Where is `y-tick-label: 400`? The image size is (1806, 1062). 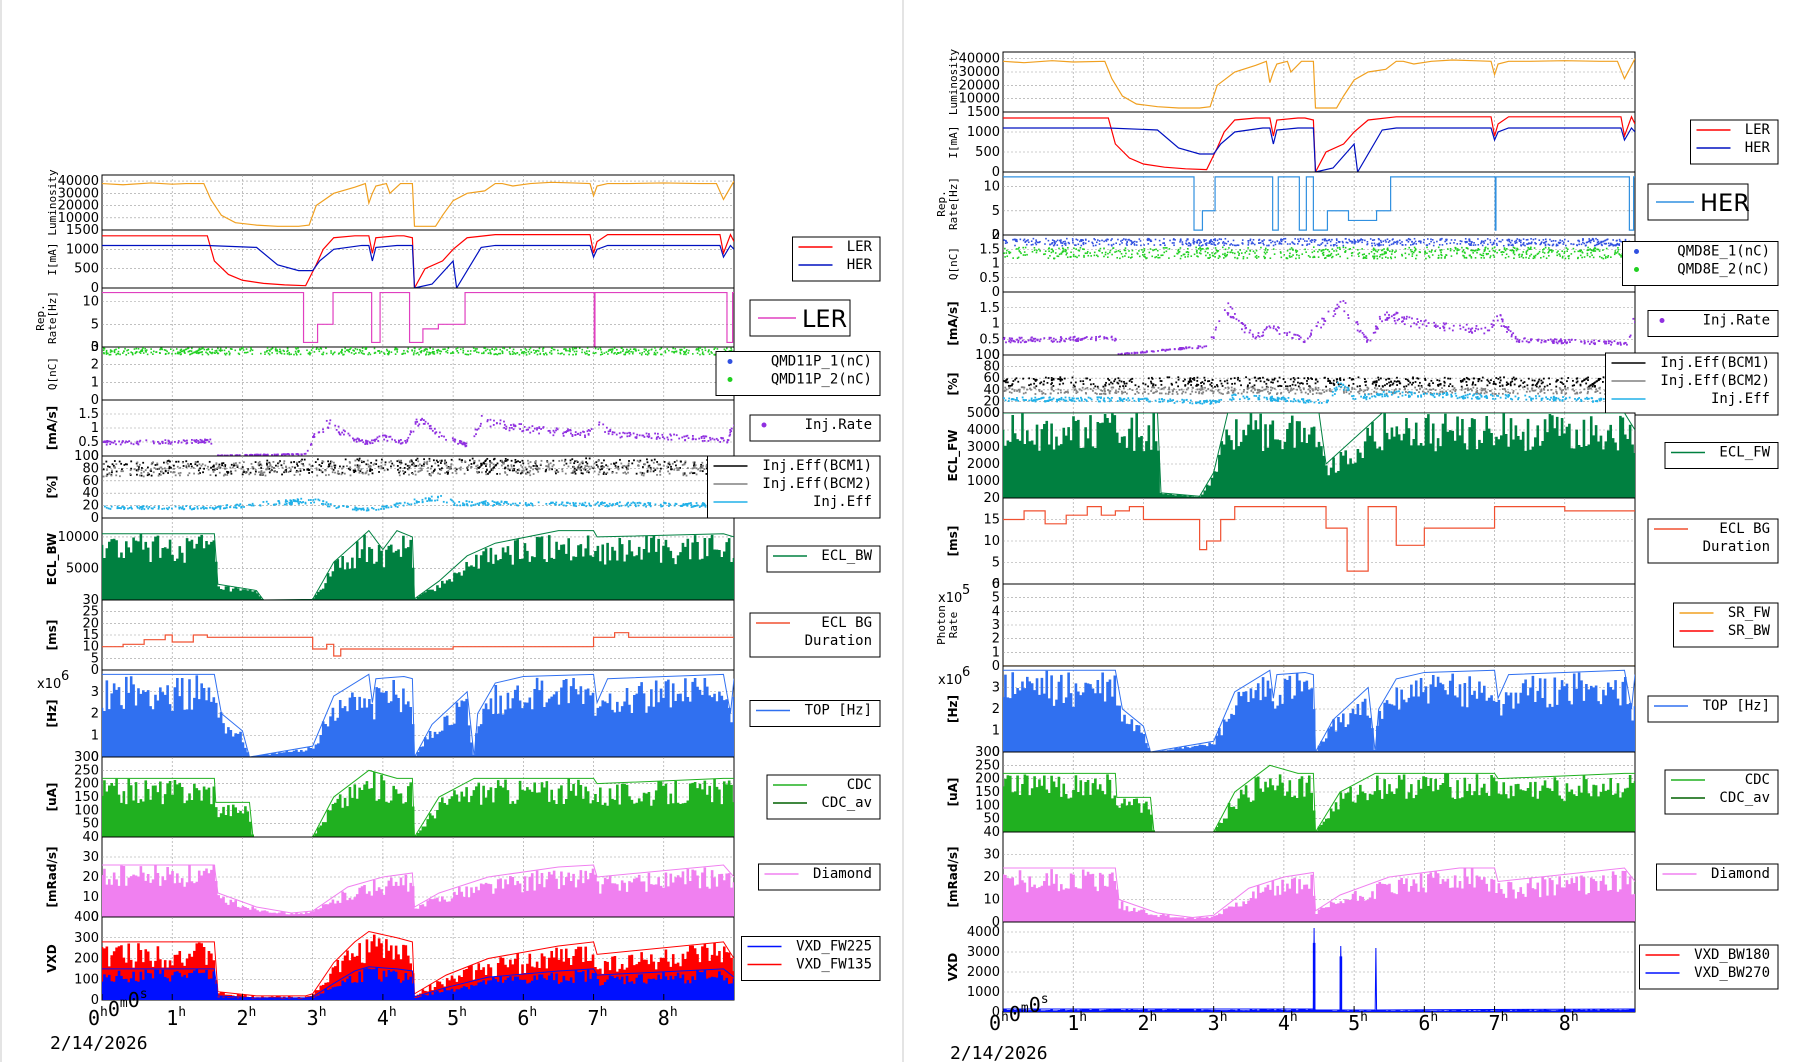
y-tick-label: 400 is located at coordinates (86, 917).